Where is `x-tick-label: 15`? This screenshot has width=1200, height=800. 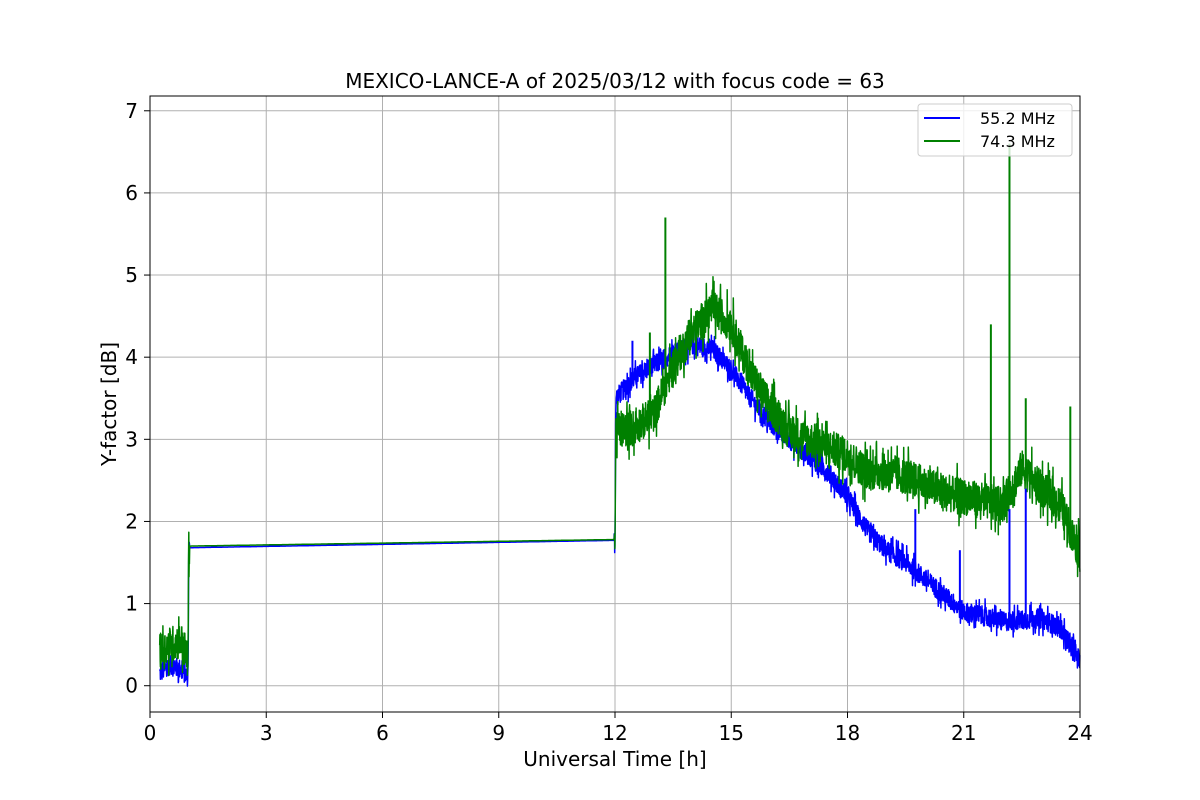 x-tick-label: 15 is located at coordinates (731, 733).